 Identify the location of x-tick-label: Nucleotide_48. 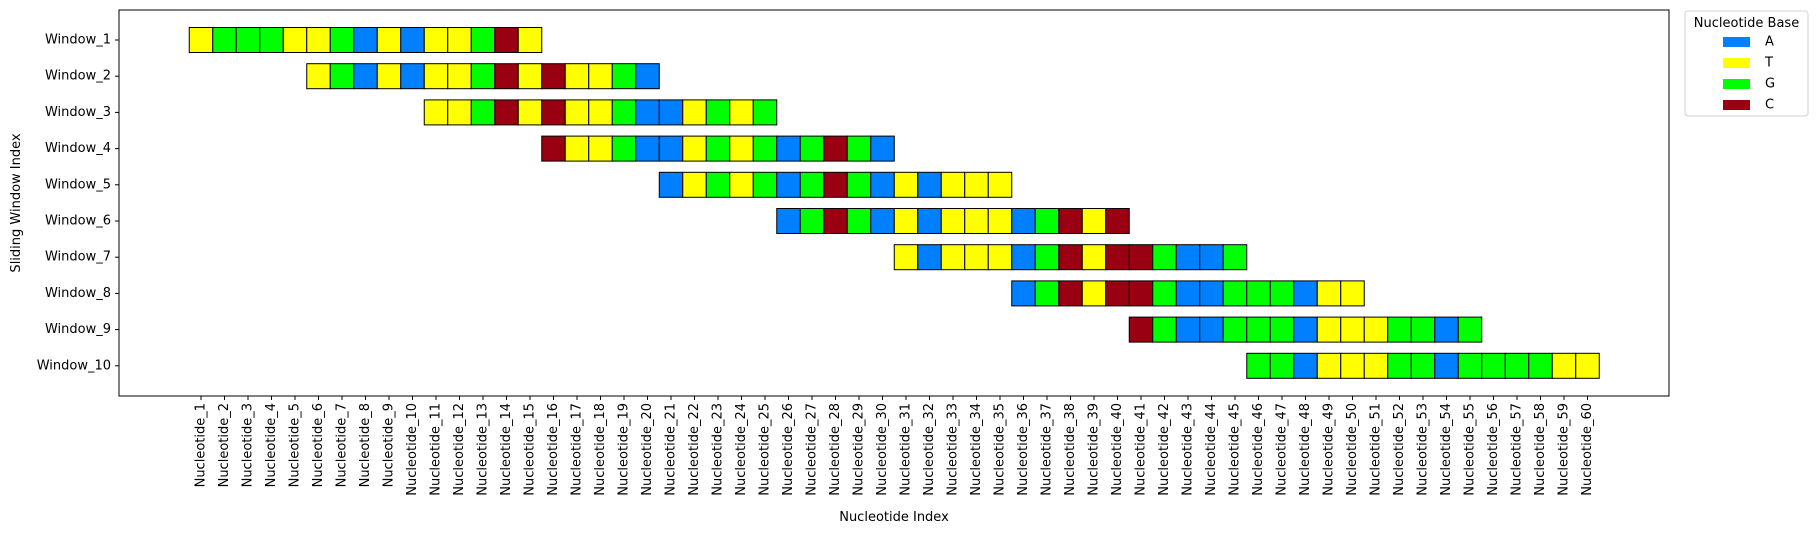
(1305, 449).